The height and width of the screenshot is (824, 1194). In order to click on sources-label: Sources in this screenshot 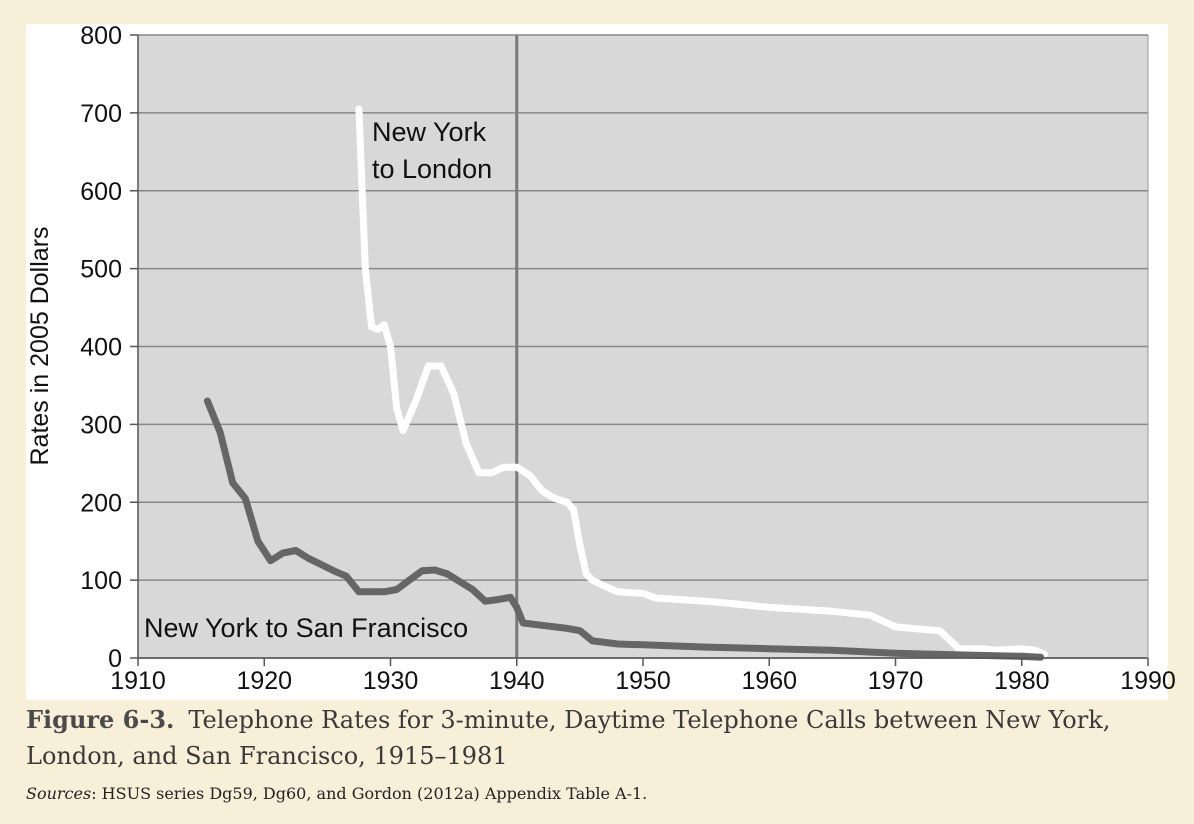, I will do `click(59, 793)`.